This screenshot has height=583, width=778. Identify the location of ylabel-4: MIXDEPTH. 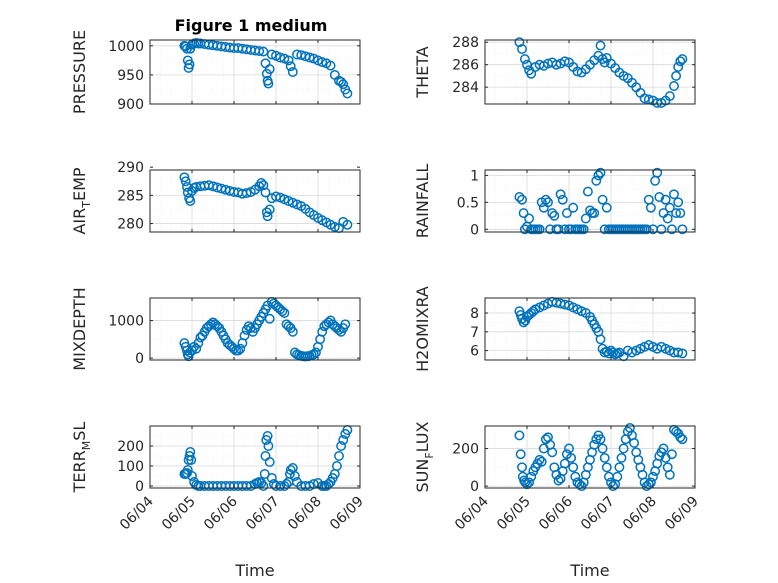
(79, 328).